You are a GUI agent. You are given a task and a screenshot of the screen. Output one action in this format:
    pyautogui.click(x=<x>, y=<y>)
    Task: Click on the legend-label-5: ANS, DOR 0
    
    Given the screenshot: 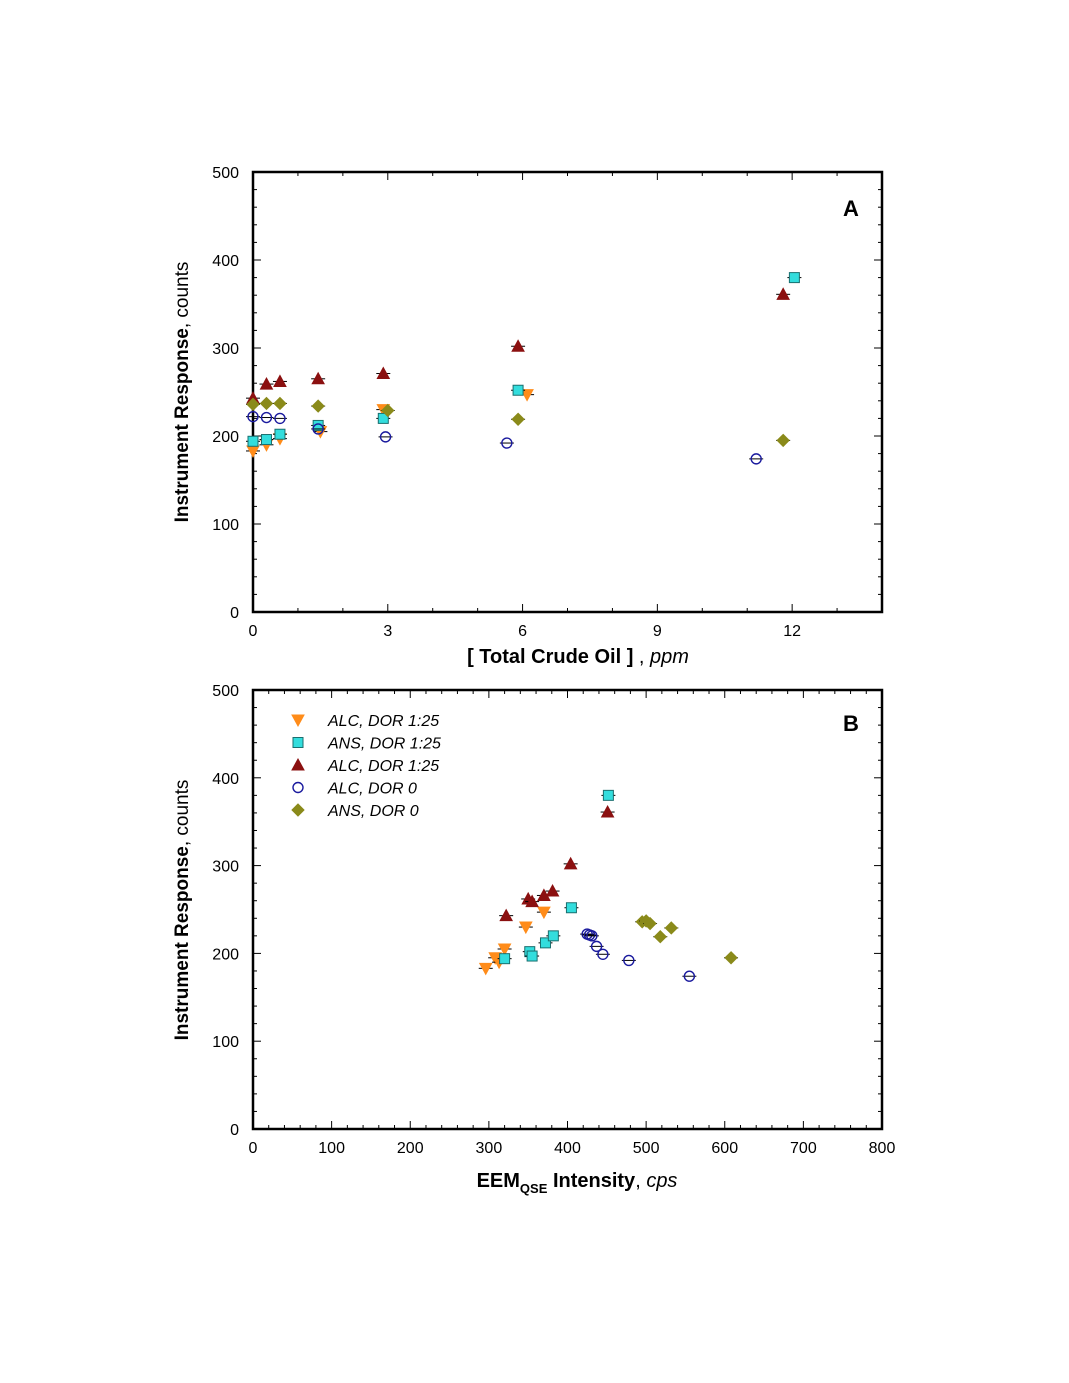 What is the action you would take?
    pyautogui.click(x=373, y=811)
    